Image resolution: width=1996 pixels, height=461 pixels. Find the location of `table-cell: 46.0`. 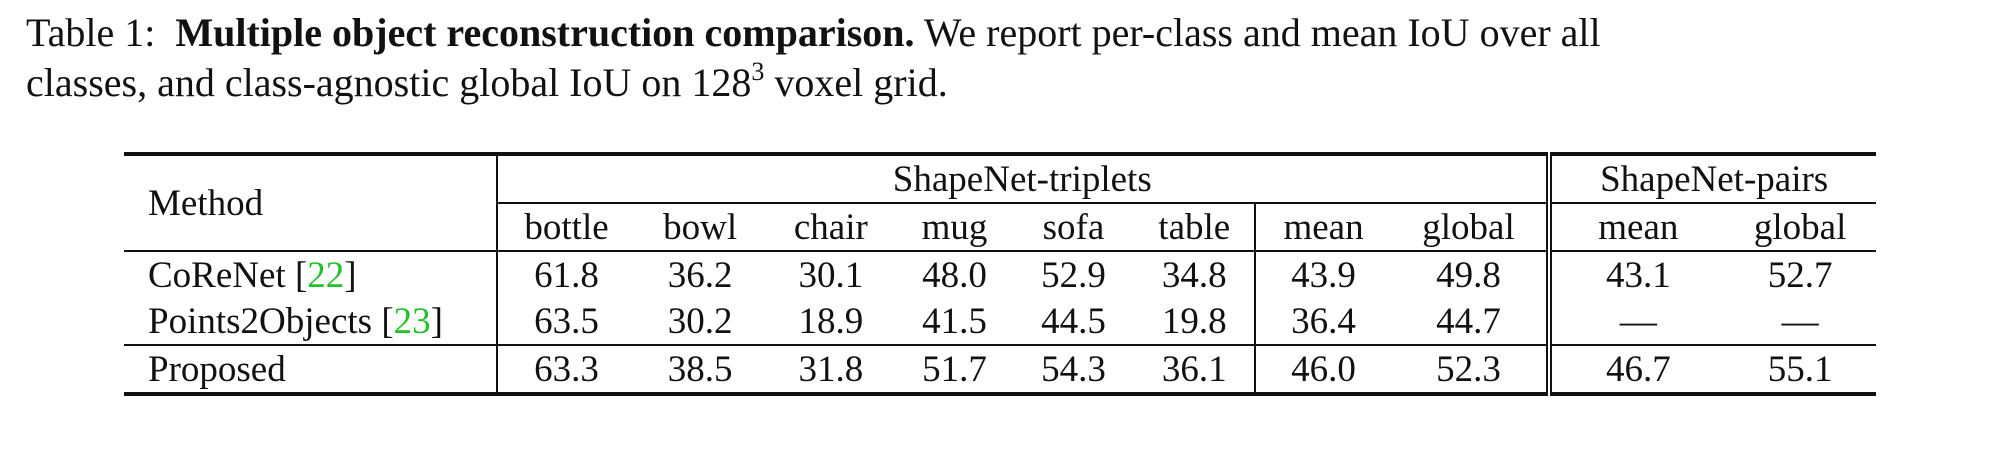

table-cell: 46.0 is located at coordinates (1322, 369).